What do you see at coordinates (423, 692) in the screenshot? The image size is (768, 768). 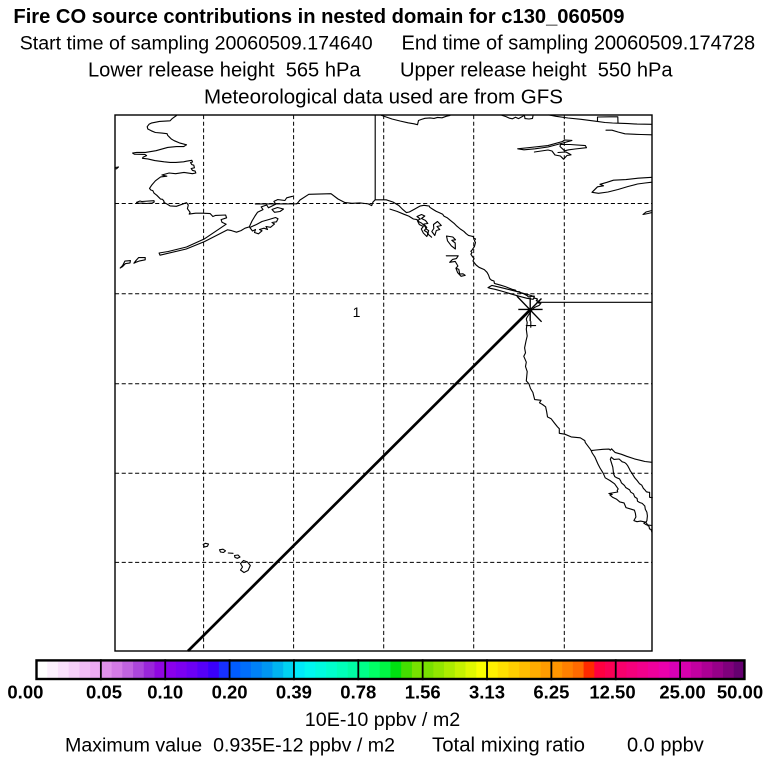 I see `svg-text: 1.56` at bounding box center [423, 692].